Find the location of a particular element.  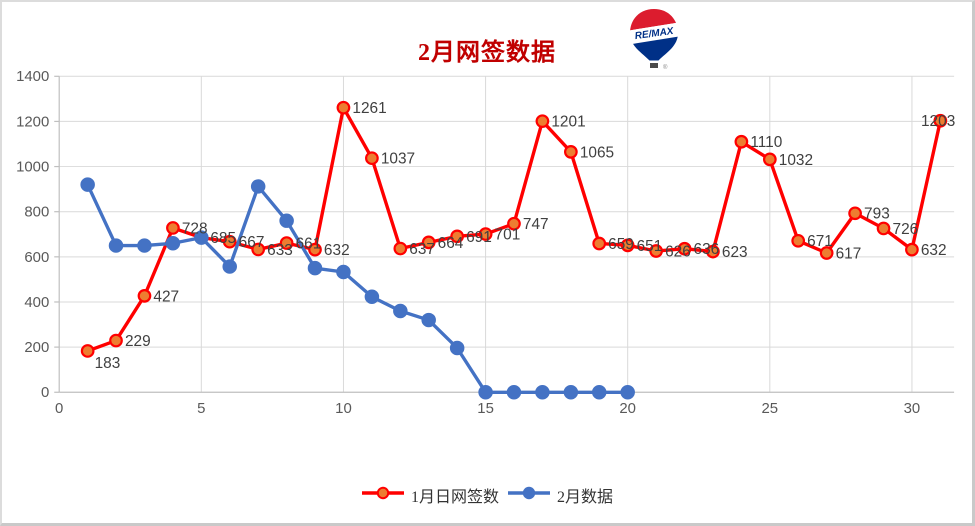

svg-text: 400 is located at coordinates (36, 303).